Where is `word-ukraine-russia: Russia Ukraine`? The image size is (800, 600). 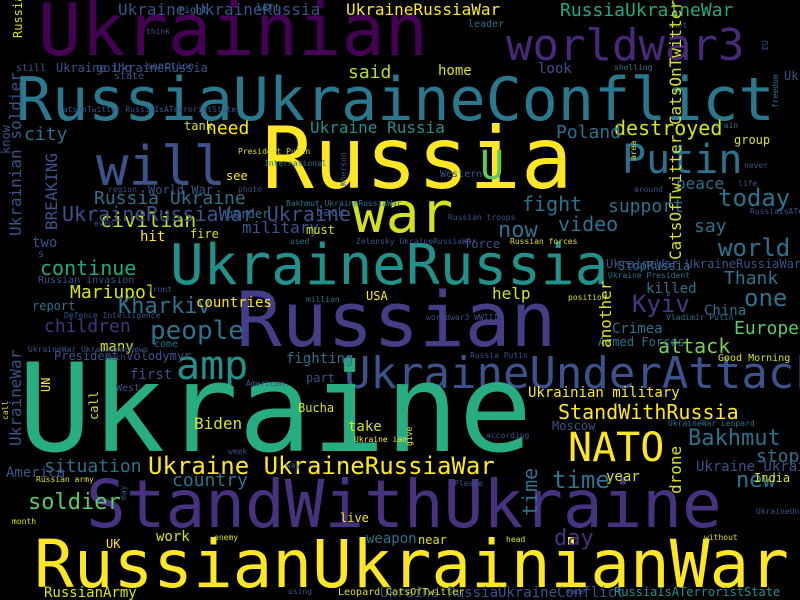 word-ukraine-russia: Russia Ukraine is located at coordinates (170, 198).